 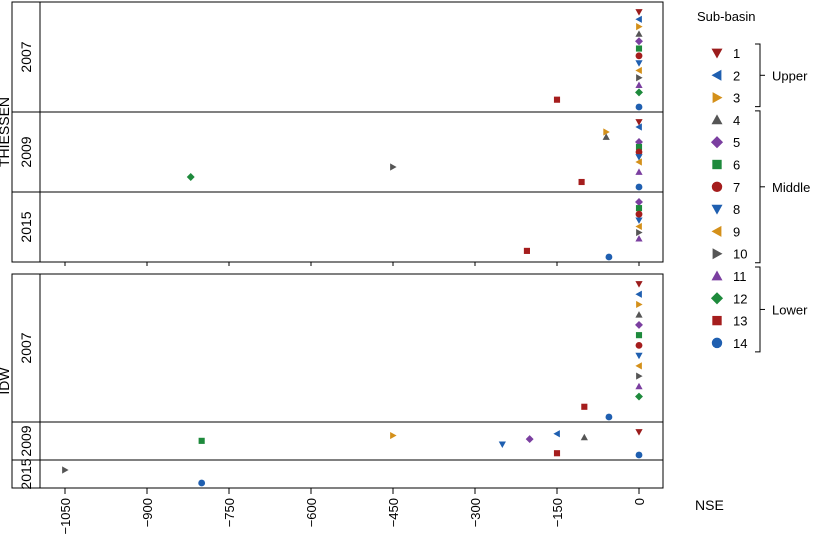 What do you see at coordinates (726, 16) in the screenshot?
I see `legend-title: Sub-basin` at bounding box center [726, 16].